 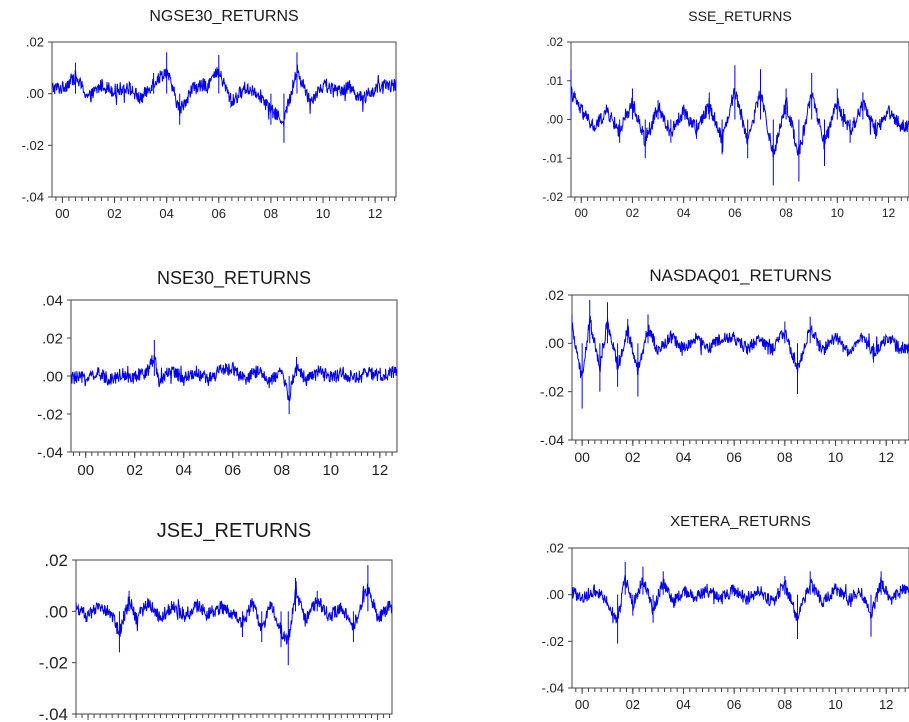 What do you see at coordinates (740, 275) in the screenshot?
I see `chart-title: NASDAQ01_RETURNS` at bounding box center [740, 275].